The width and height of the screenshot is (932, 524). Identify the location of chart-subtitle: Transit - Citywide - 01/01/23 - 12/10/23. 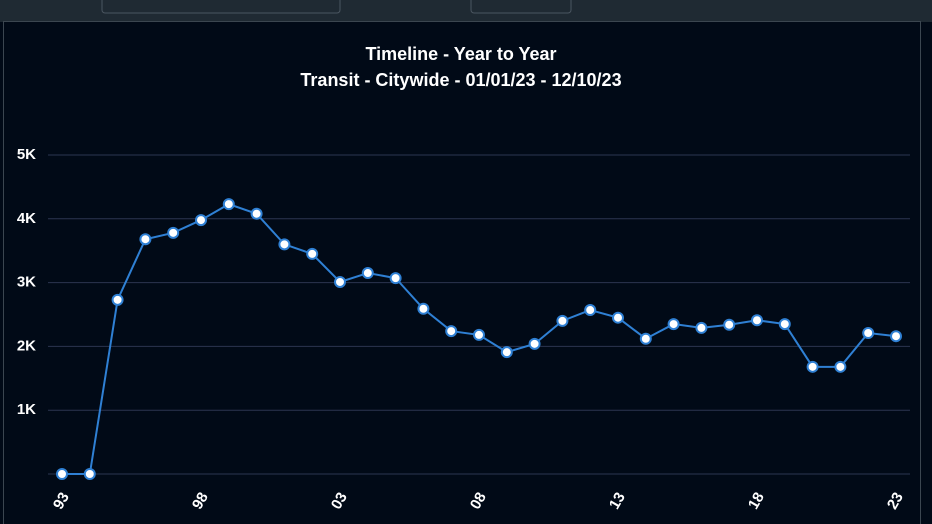
(460, 80).